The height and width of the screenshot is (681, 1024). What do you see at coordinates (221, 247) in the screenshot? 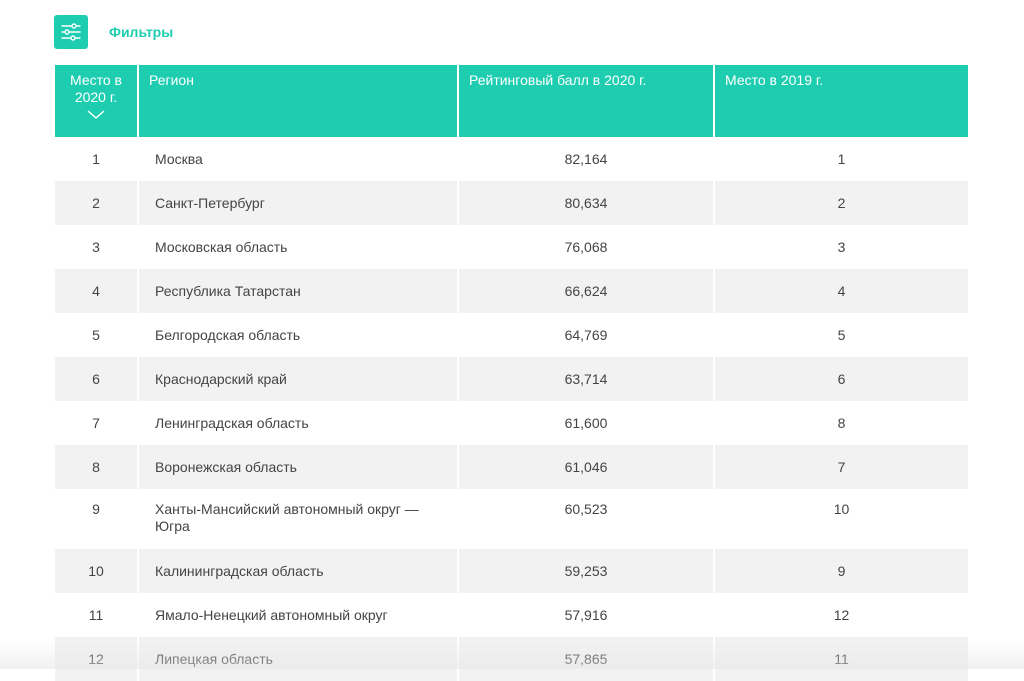
I see `region-name: Московская область` at bounding box center [221, 247].